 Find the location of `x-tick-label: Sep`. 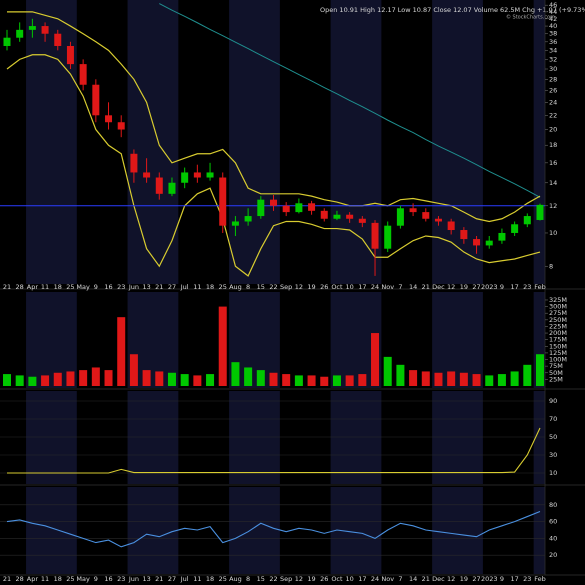

x-tick-label: Sep is located at coordinates (286, 579).